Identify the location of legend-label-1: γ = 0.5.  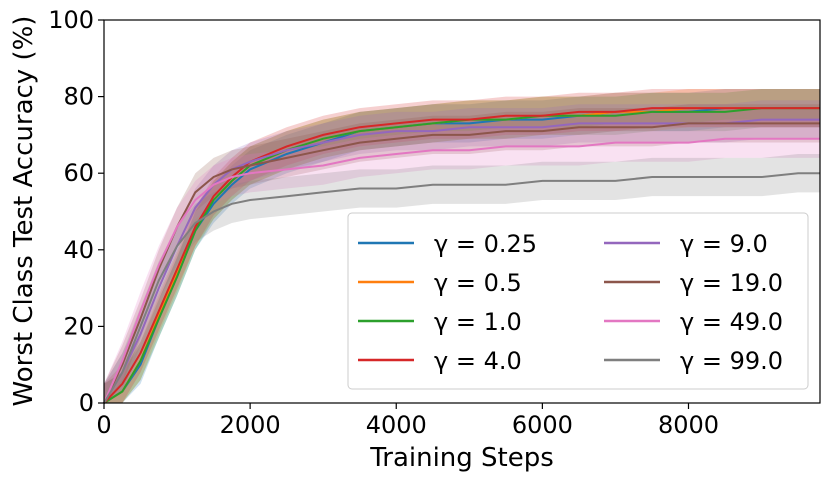
(478, 283).